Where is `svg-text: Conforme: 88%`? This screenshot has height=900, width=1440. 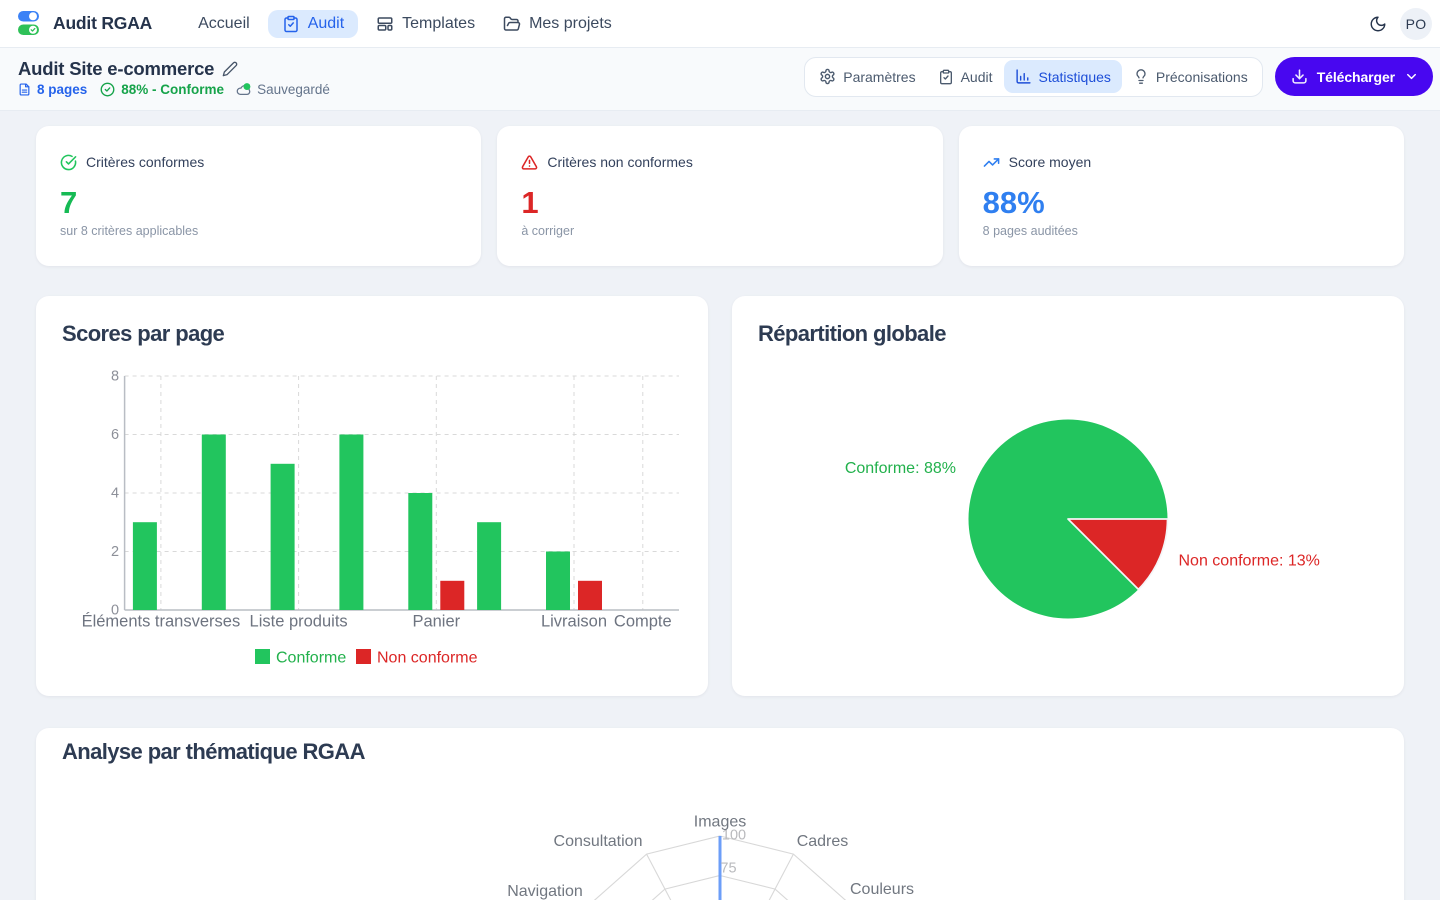 svg-text: Conforme: 88% is located at coordinates (900, 468).